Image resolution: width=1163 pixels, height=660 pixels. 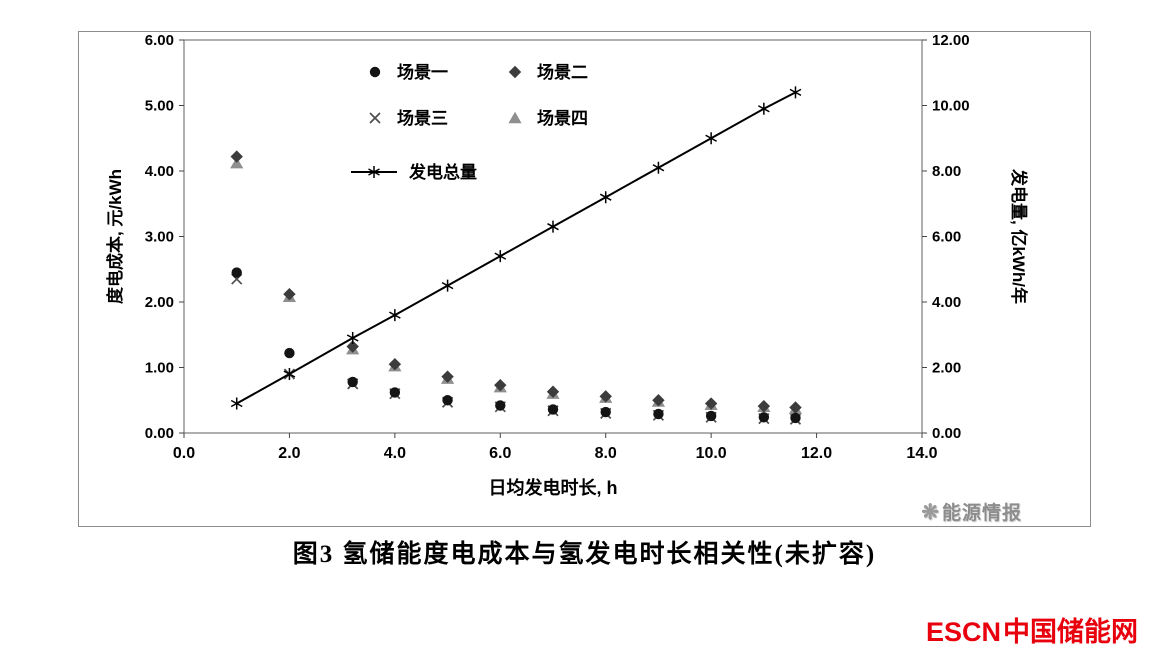 What do you see at coordinates (159, 106) in the screenshot?
I see `svg-text: 5.00` at bounding box center [159, 106].